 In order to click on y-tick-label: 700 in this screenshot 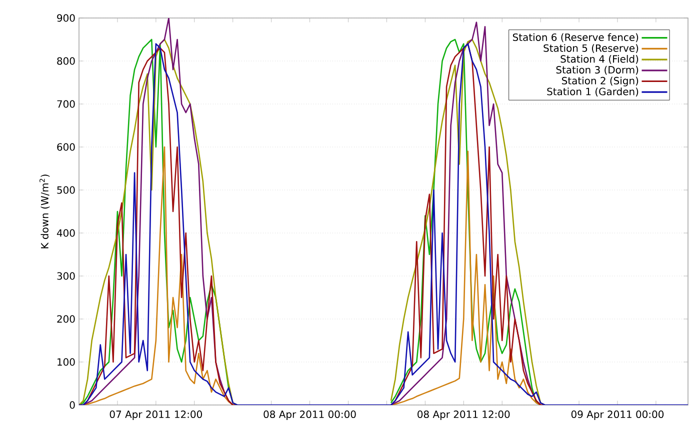, I will do `click(66, 104)`.